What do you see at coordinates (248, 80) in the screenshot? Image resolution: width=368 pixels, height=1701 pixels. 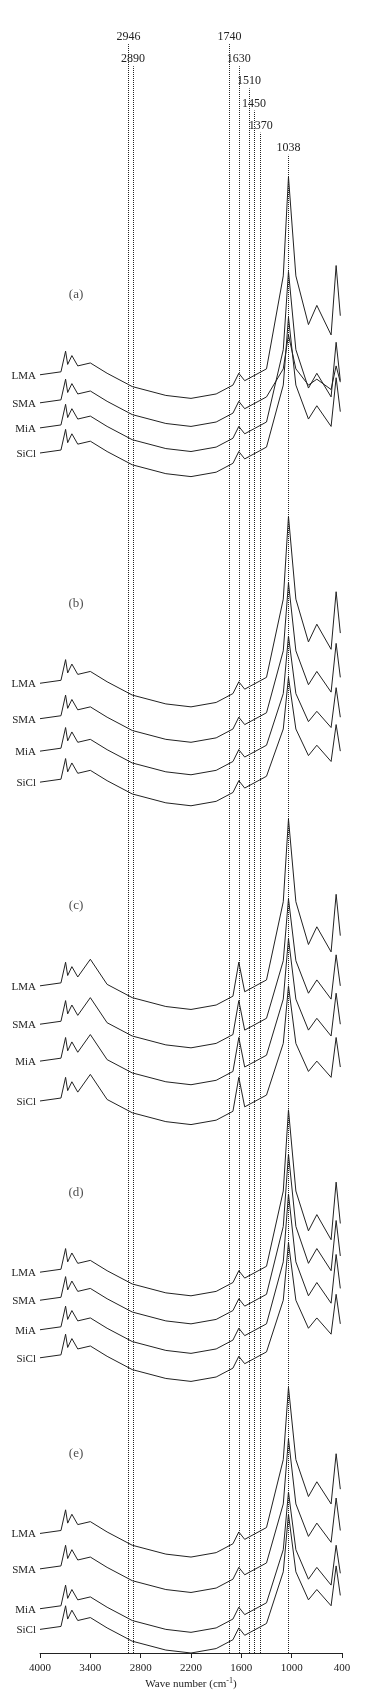 I see `ref-line-label: 1510` at bounding box center [248, 80].